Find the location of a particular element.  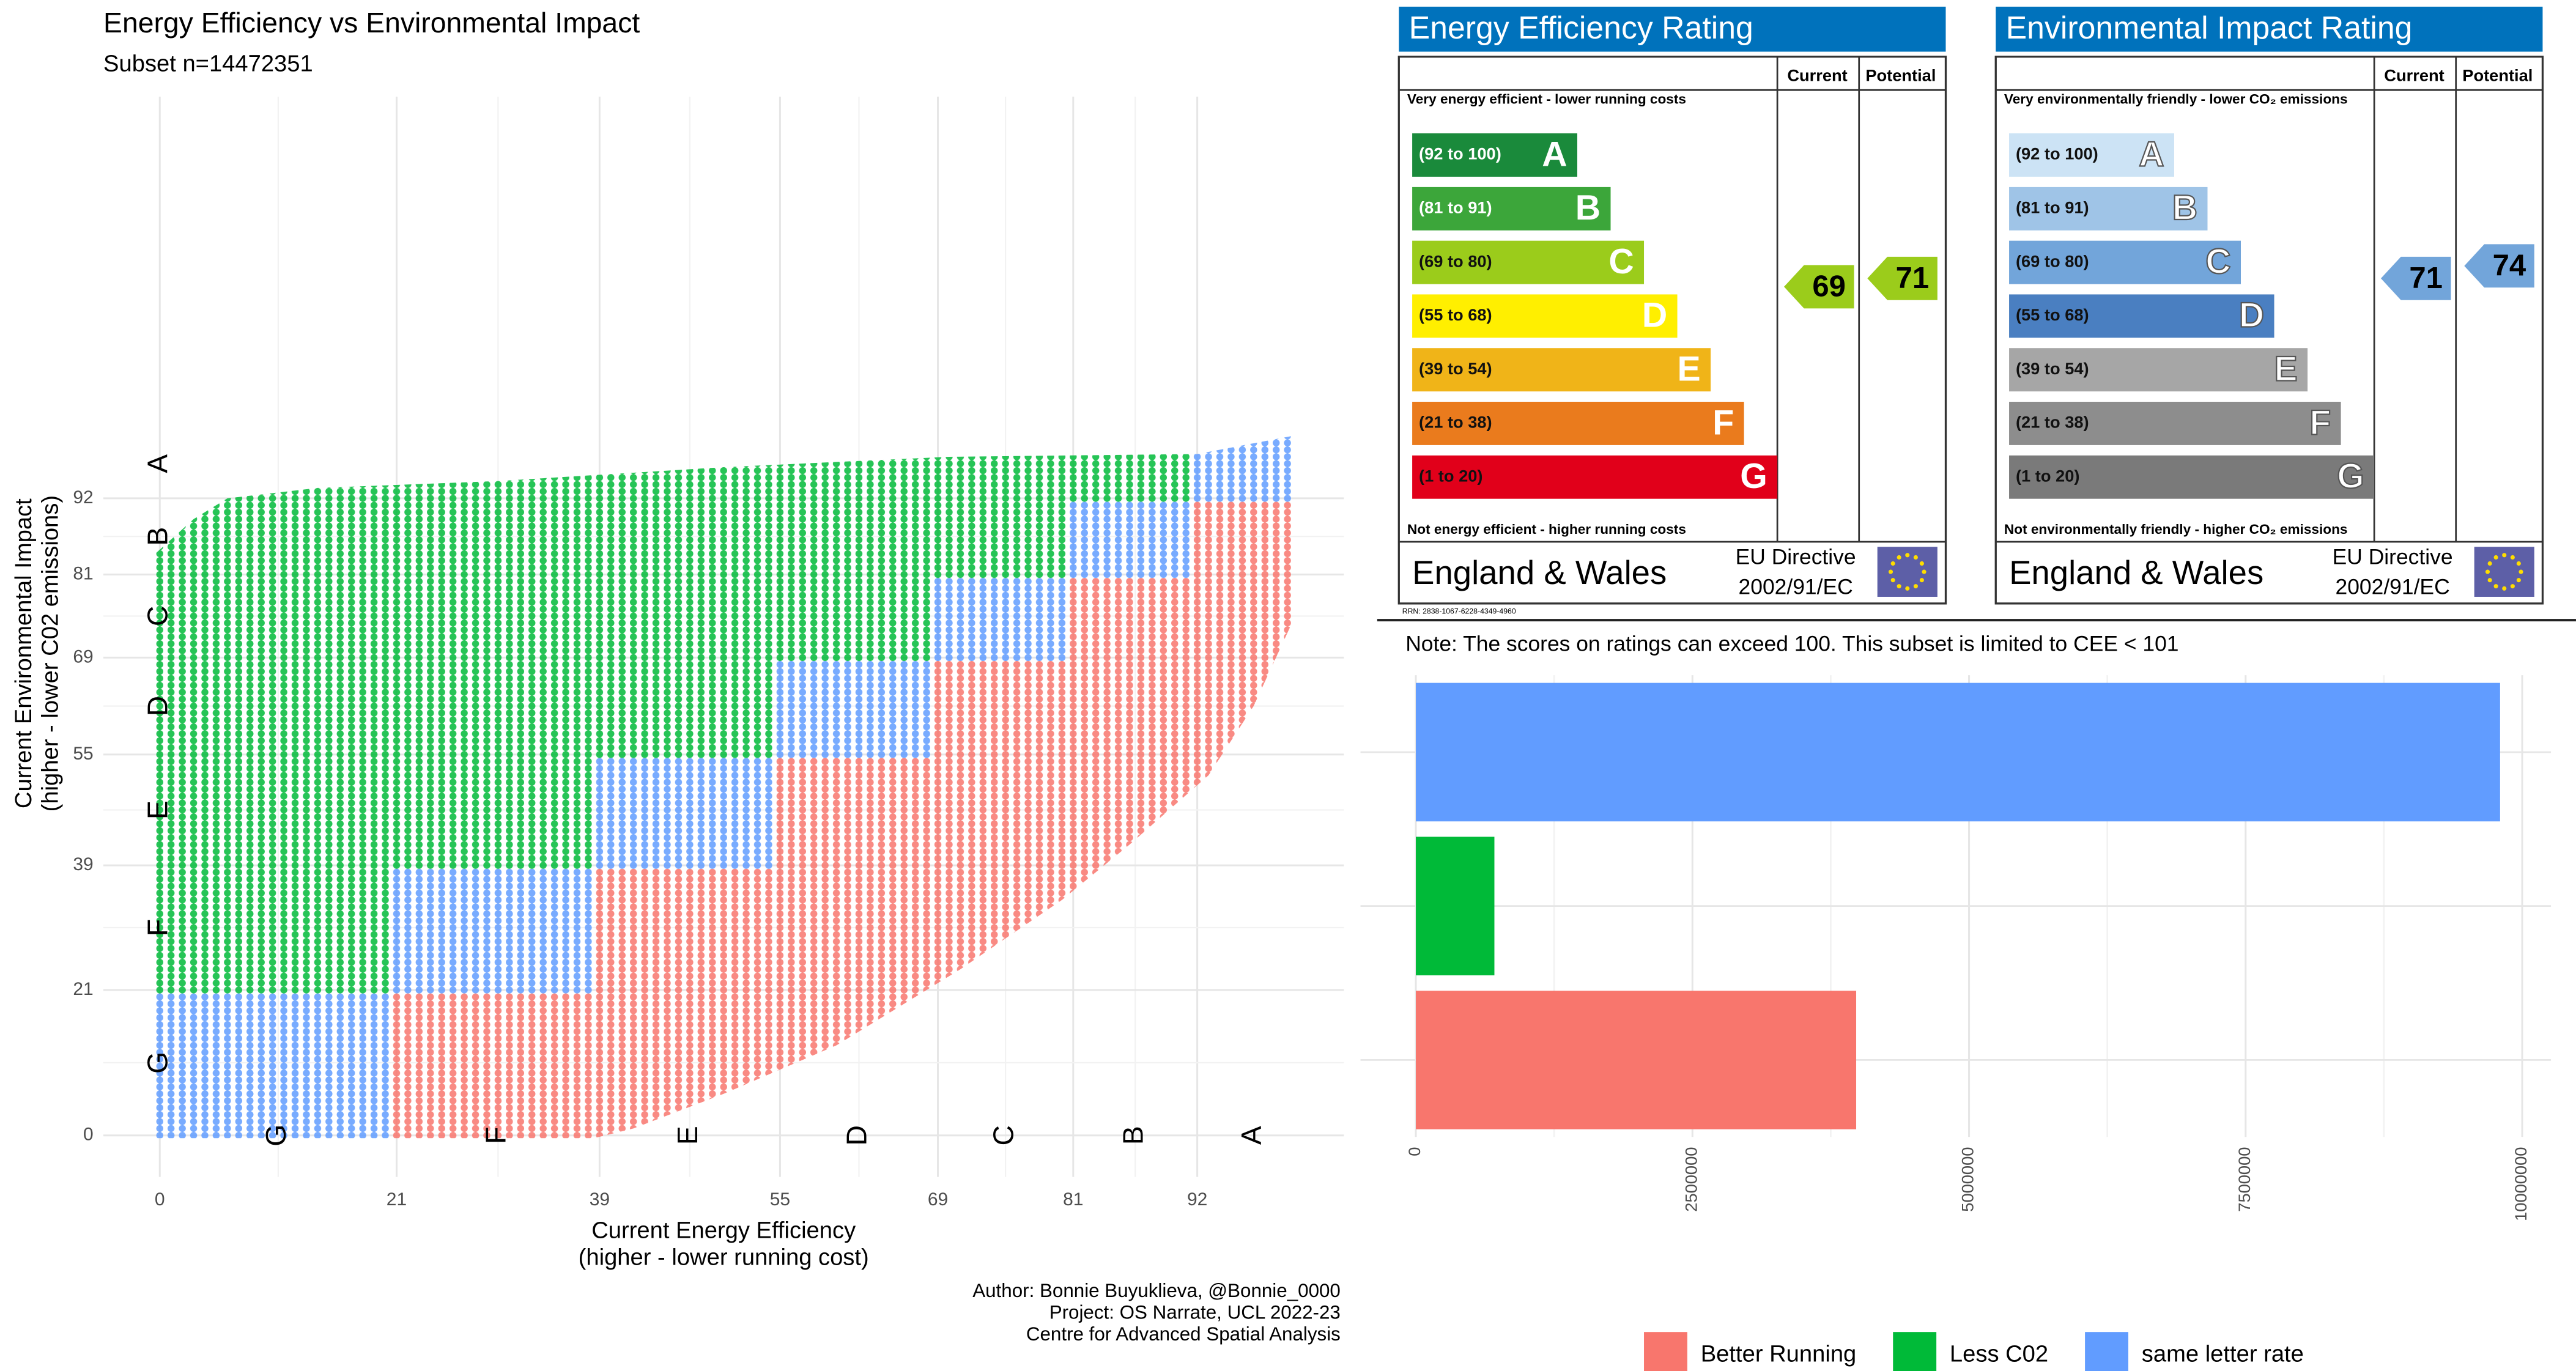

band-letter: B is located at coordinates (157, 537).